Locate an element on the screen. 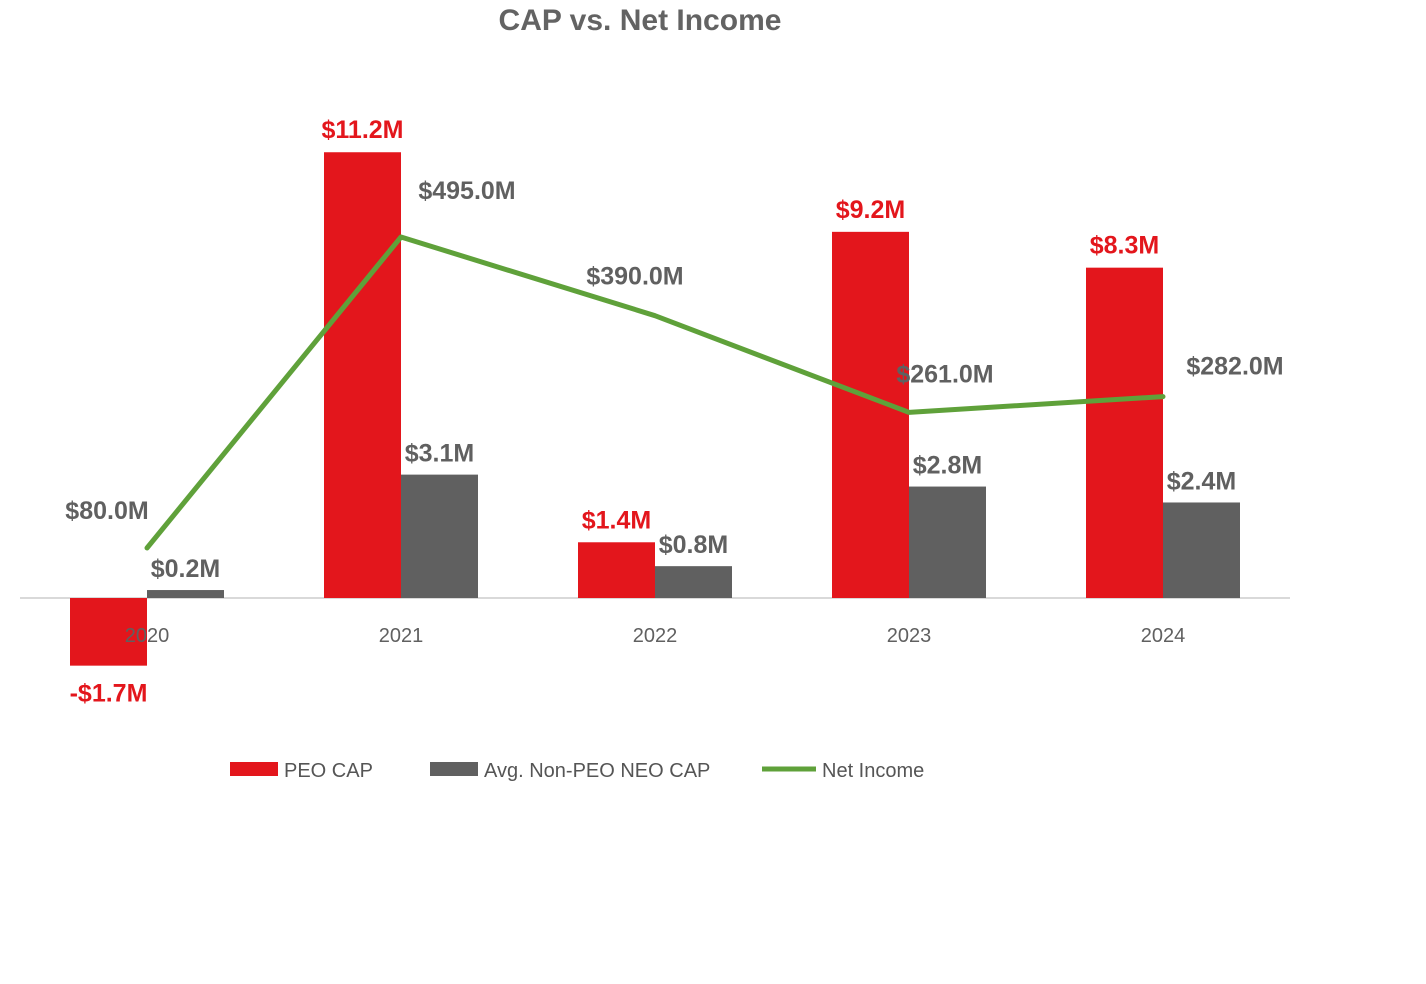  data-label-peo-cap-2021: $11.2M is located at coordinates (362, 130).